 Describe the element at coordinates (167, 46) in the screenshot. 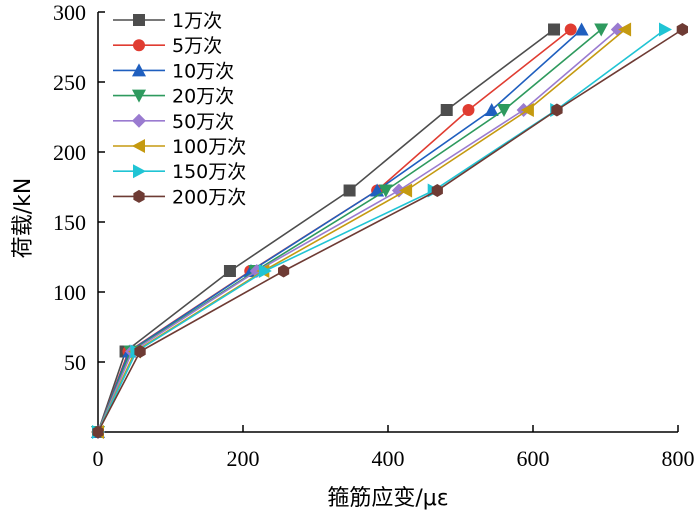

I see `legend-item: 5万次` at that location.